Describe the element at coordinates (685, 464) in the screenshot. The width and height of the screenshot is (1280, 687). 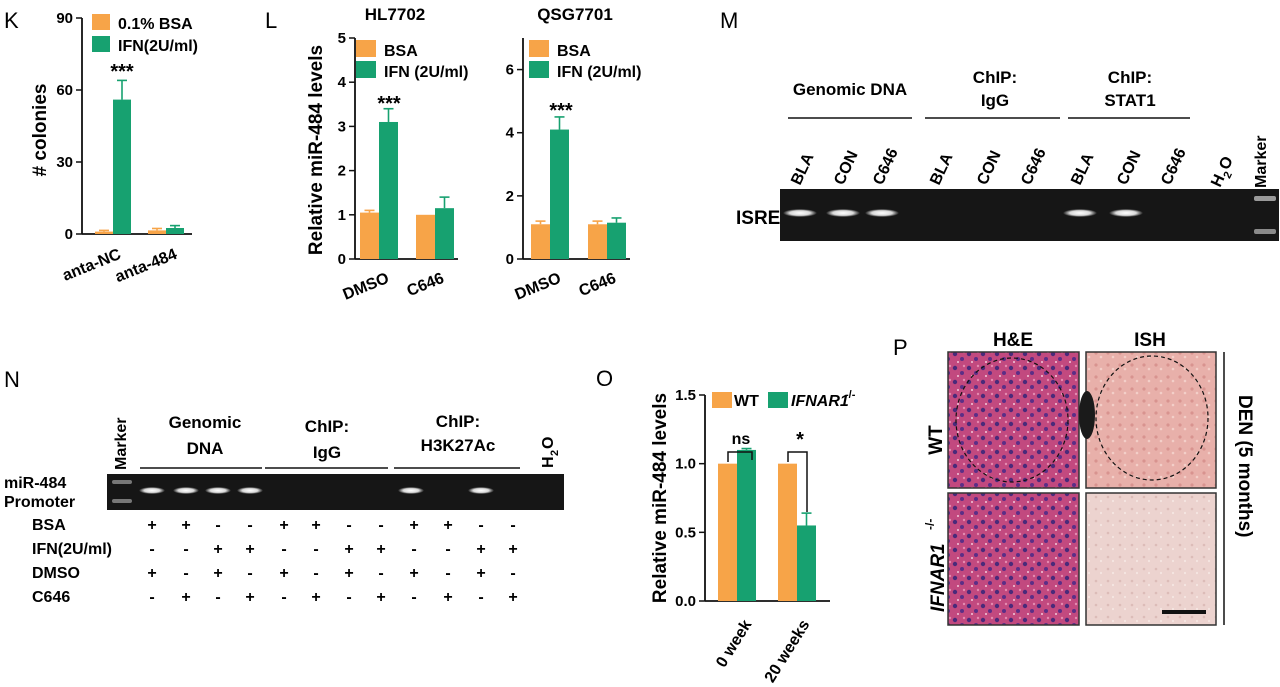
I see `panel-o-tick-label-2: 1.0` at that location.